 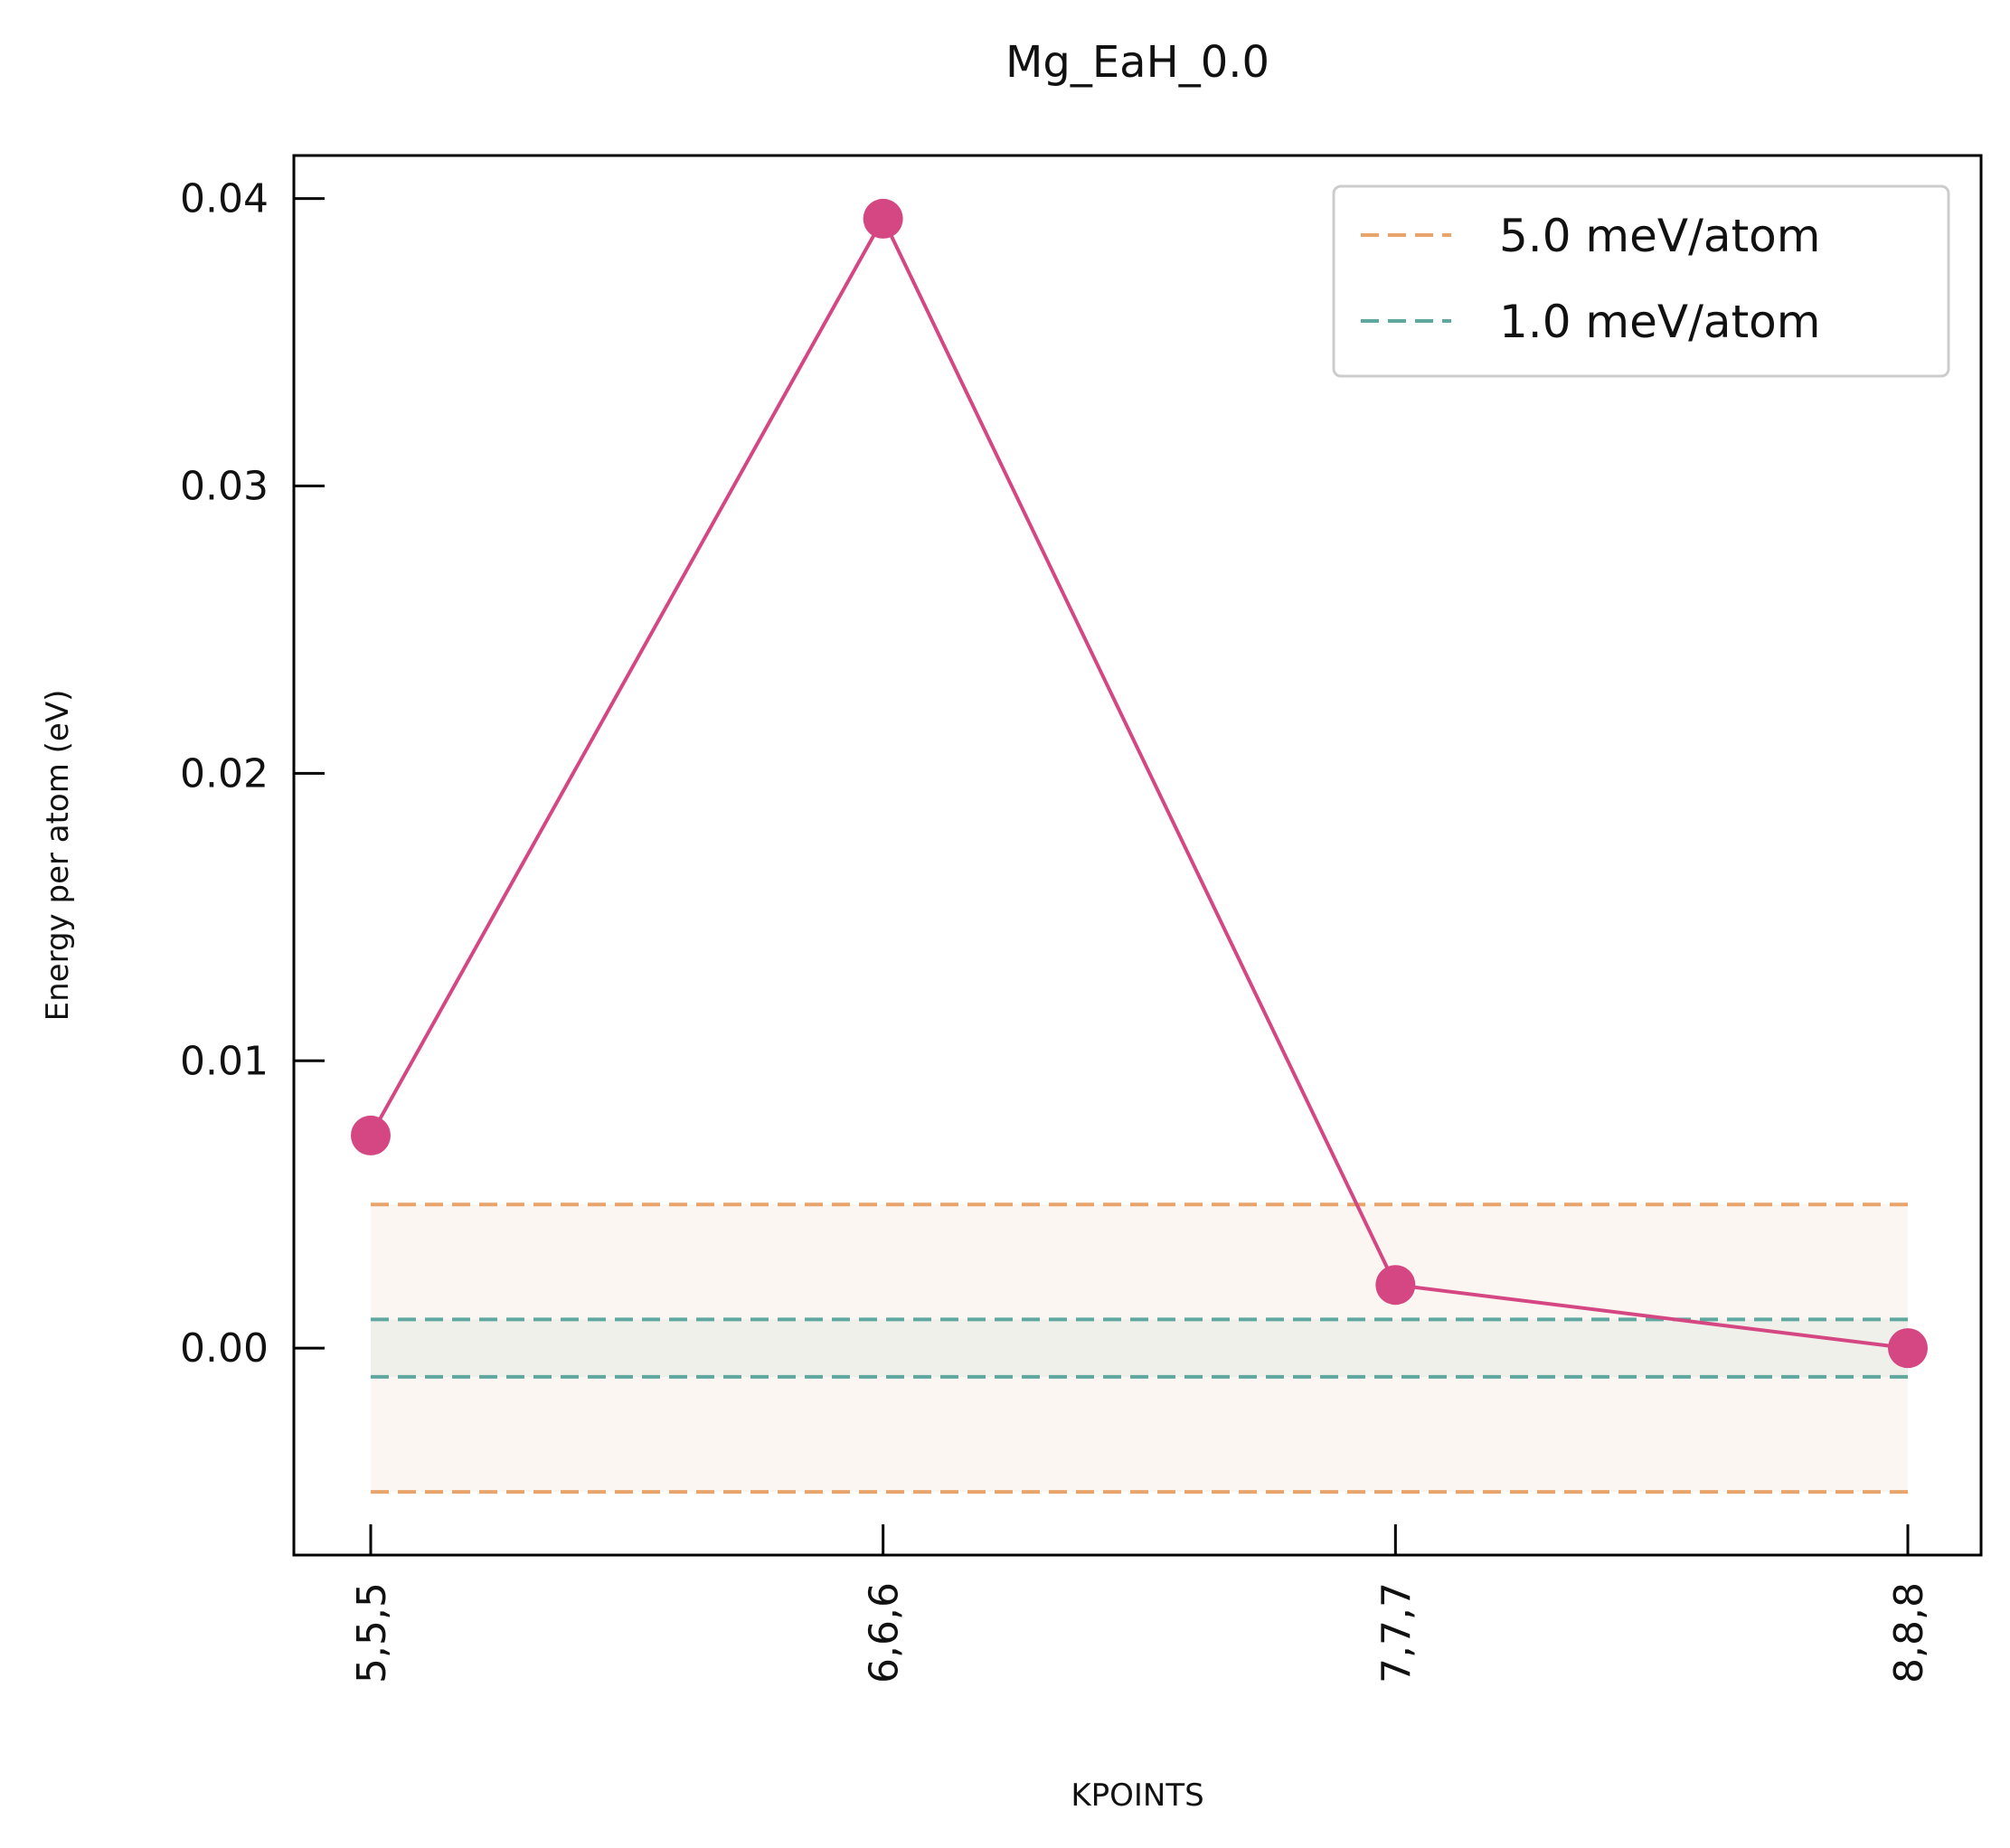 I want to click on x-tick-label: 6,6,6, so click(x=885, y=1632).